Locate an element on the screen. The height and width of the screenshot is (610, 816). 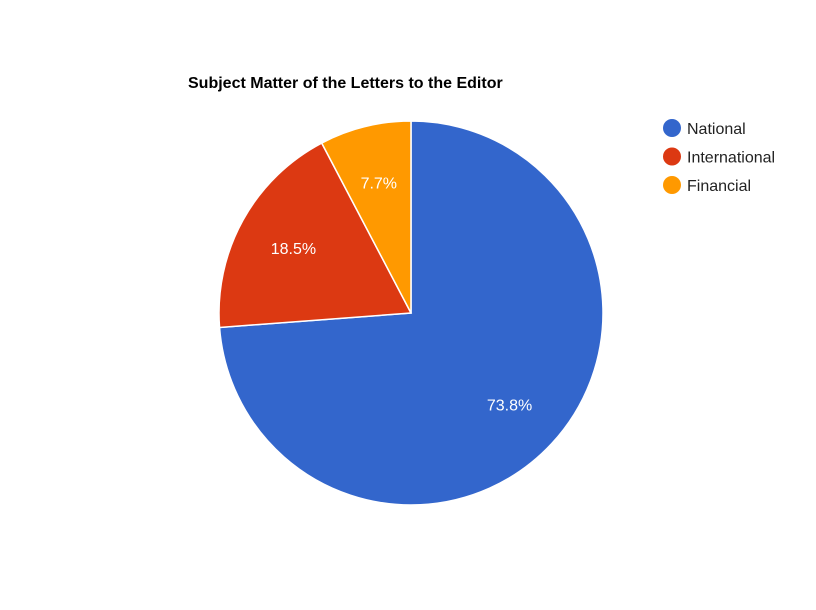
legend-label-international: International is located at coordinates (731, 158).